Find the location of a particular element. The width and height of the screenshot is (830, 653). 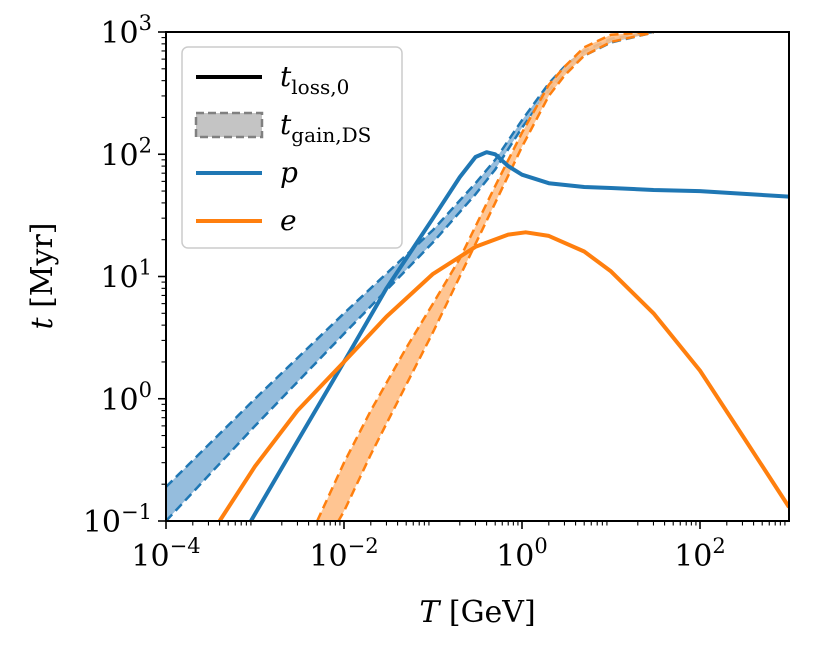

legend-label-e: e is located at coordinates (288, 220).